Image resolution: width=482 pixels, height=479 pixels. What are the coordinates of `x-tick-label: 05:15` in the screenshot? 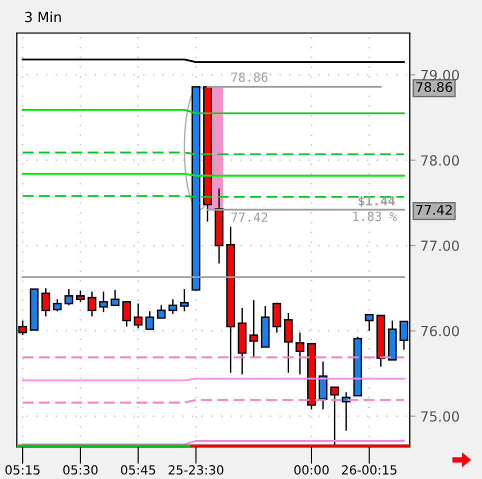 It's located at (22, 470).